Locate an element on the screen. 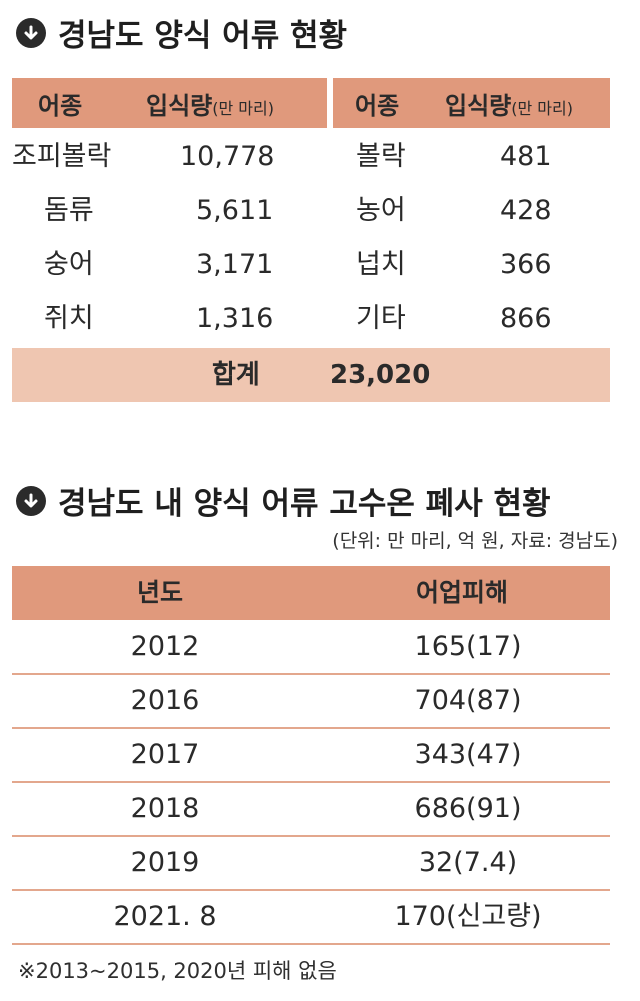 This screenshot has height=1001, width=640. damage-cell: 170(신고량) is located at coordinates (468, 916).